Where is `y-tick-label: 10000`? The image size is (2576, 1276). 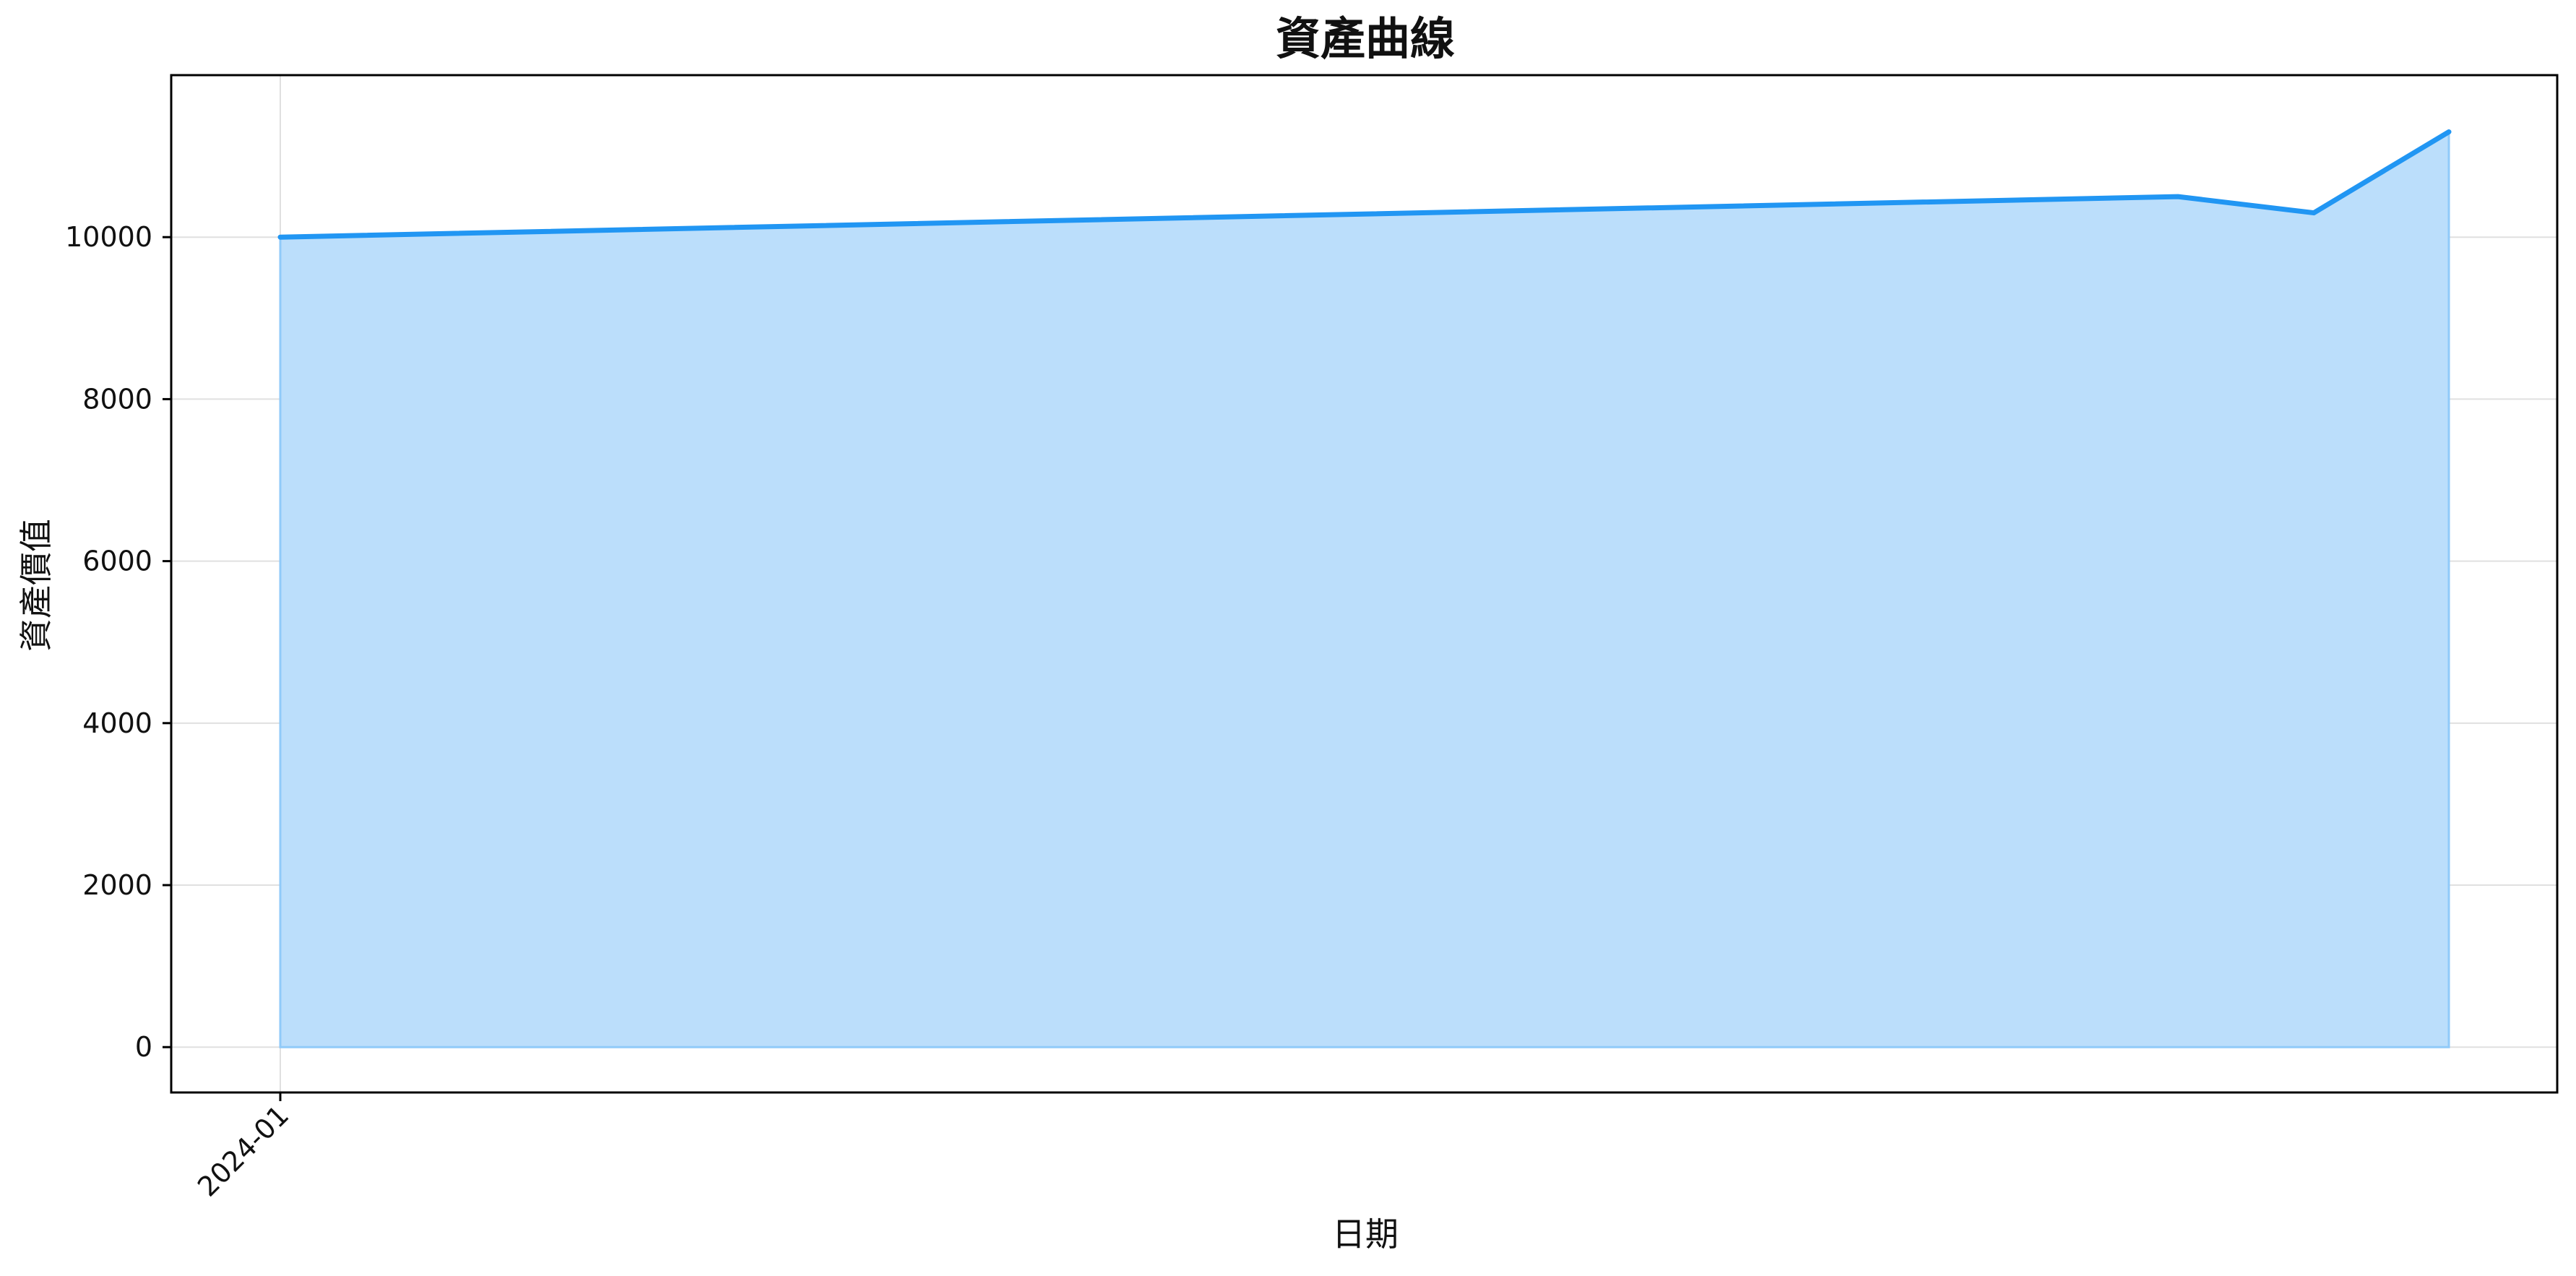 y-tick-label: 10000 is located at coordinates (109, 237).